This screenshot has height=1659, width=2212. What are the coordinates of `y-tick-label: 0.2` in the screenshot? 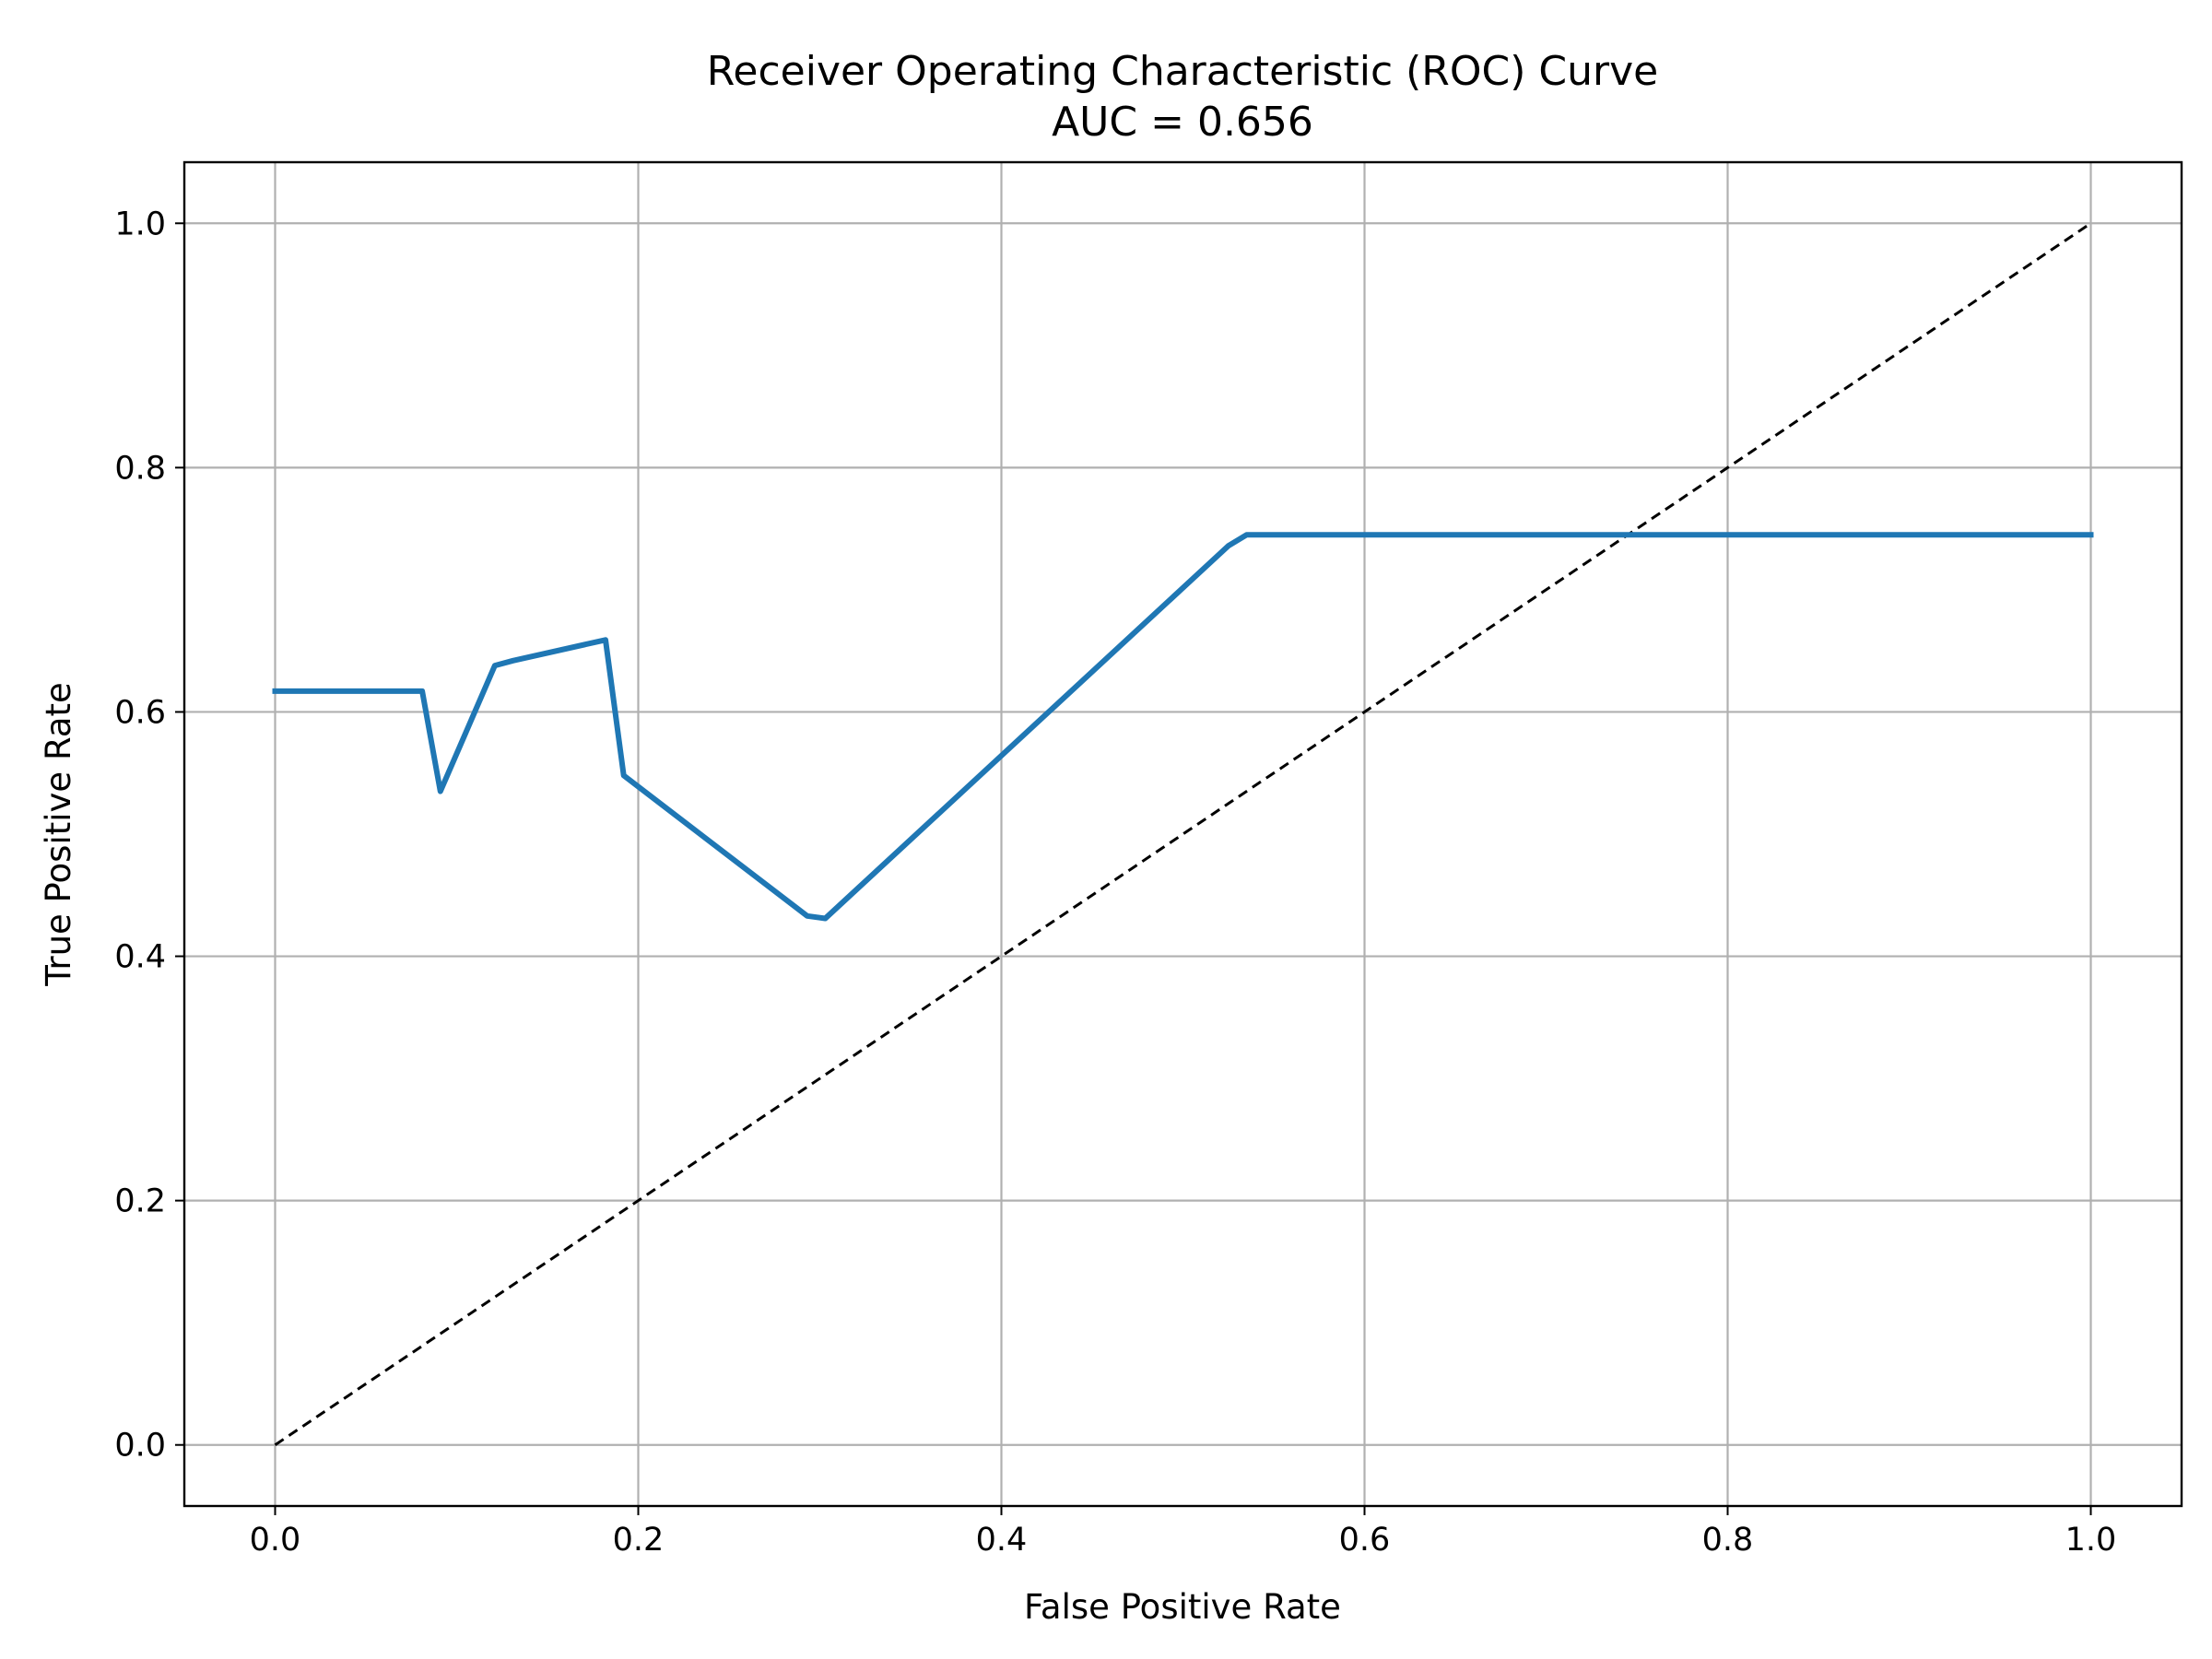 It's located at (140, 1201).